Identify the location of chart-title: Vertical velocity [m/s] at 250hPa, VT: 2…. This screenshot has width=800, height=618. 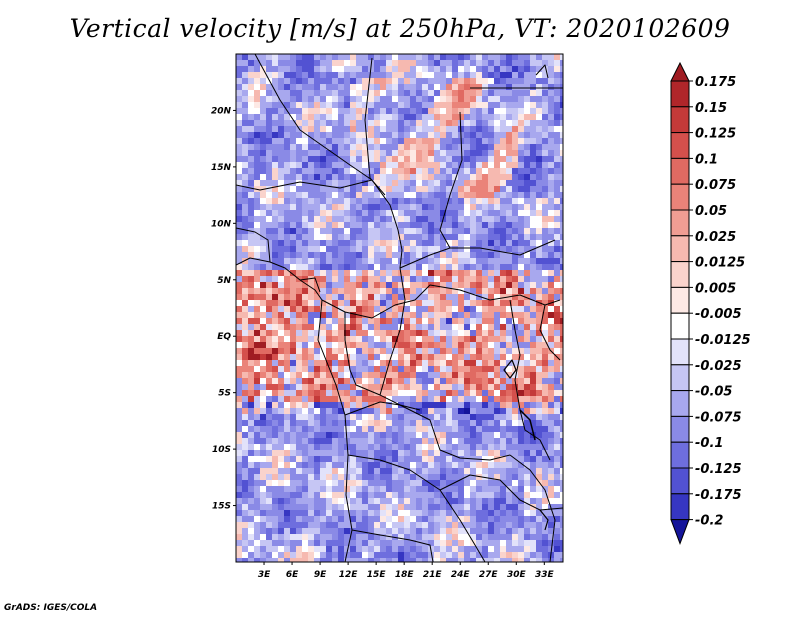
(400, 28).